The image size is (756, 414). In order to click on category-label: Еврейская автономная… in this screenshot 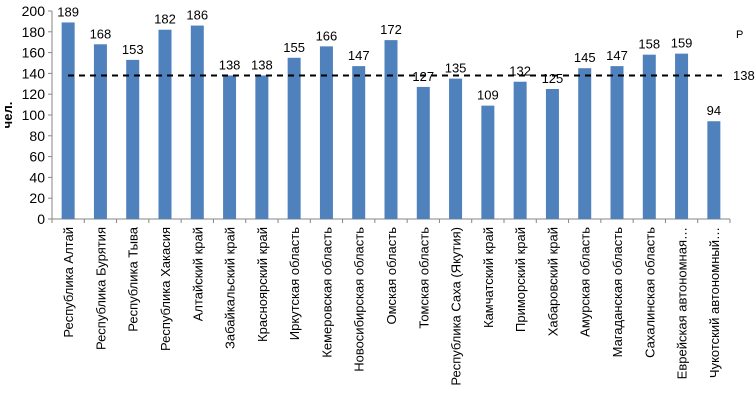, I will do `click(682, 303)`.